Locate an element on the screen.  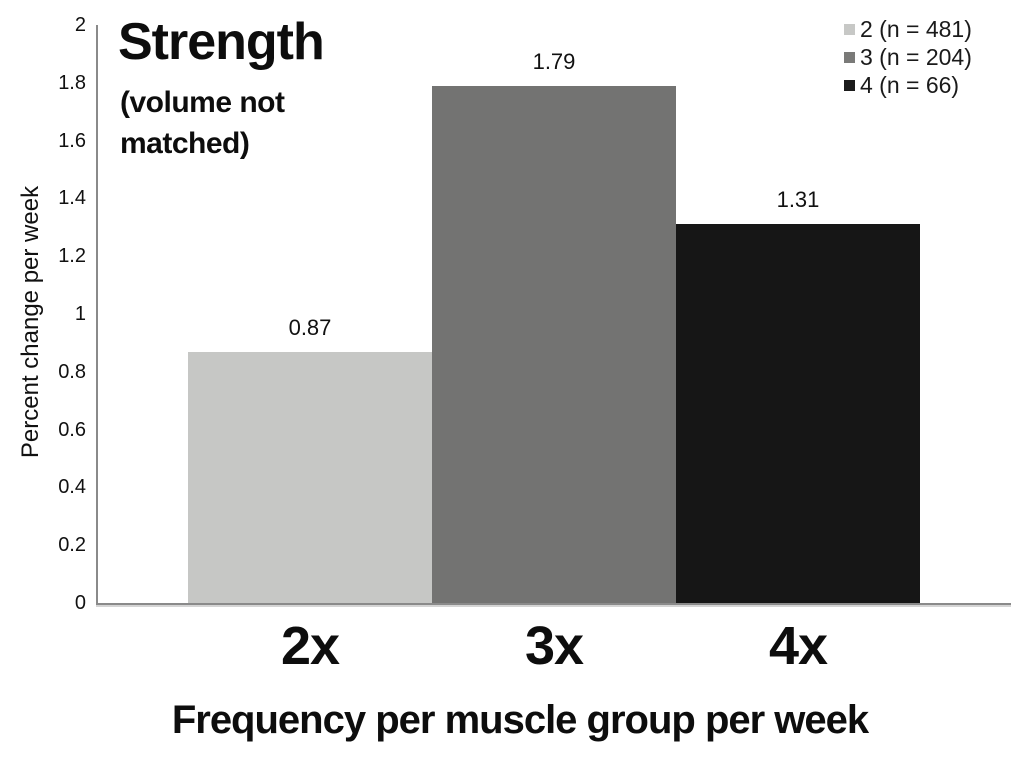
y-tick-label: 0.4 is located at coordinates (72, 487).